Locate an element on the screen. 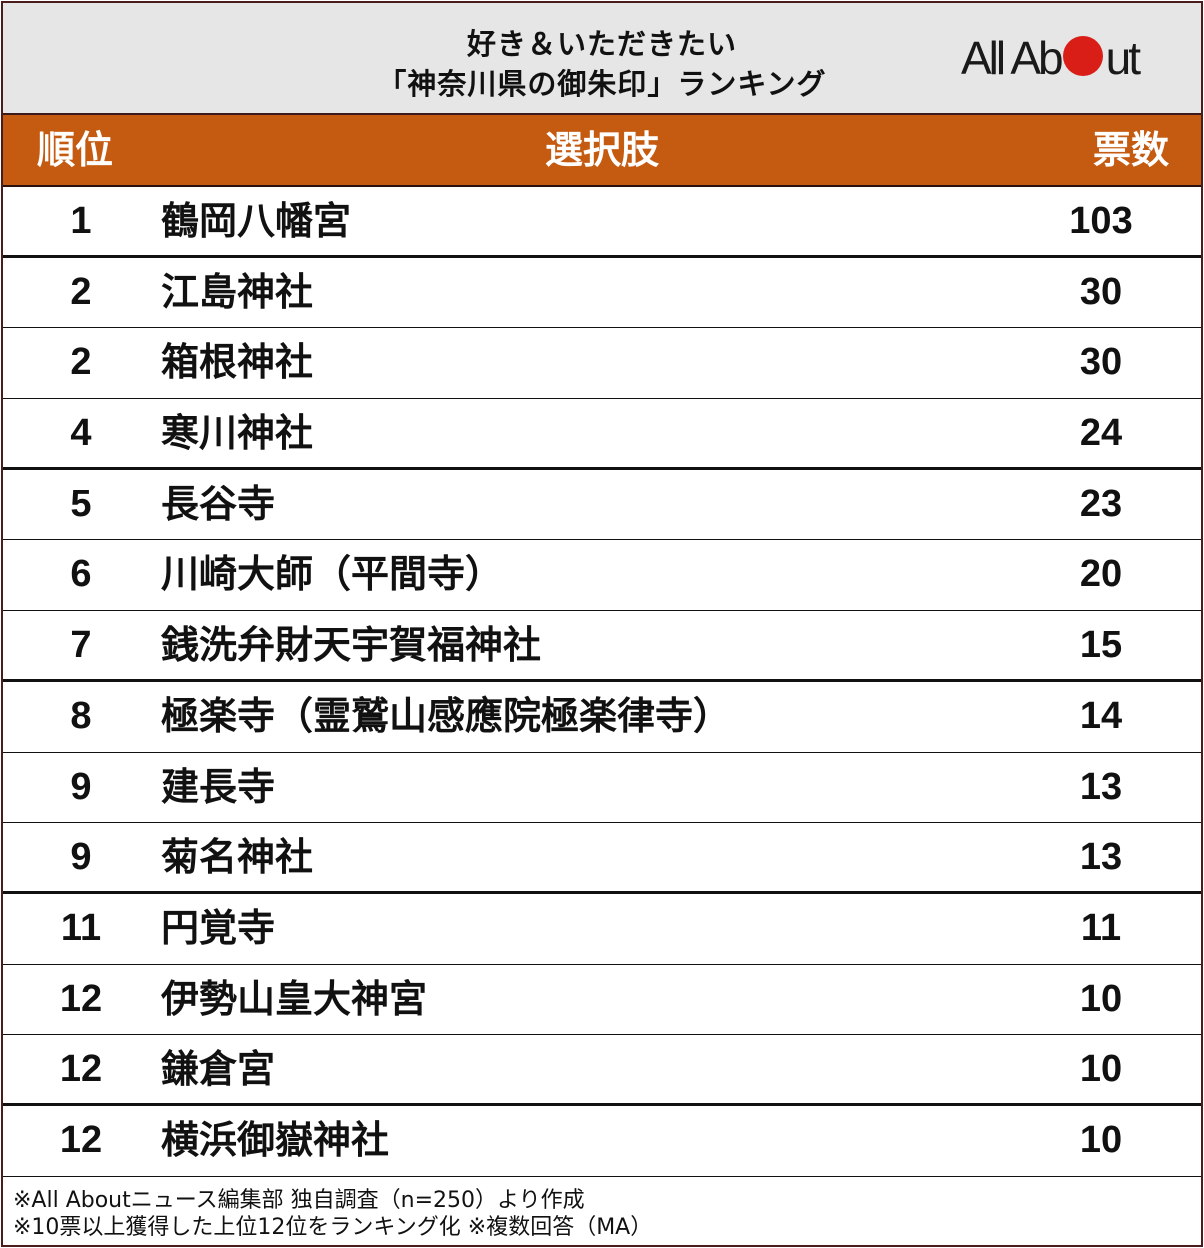 The height and width of the screenshot is (1248, 1204). logo-text-prefix: All Ab is located at coordinates (1012, 58).